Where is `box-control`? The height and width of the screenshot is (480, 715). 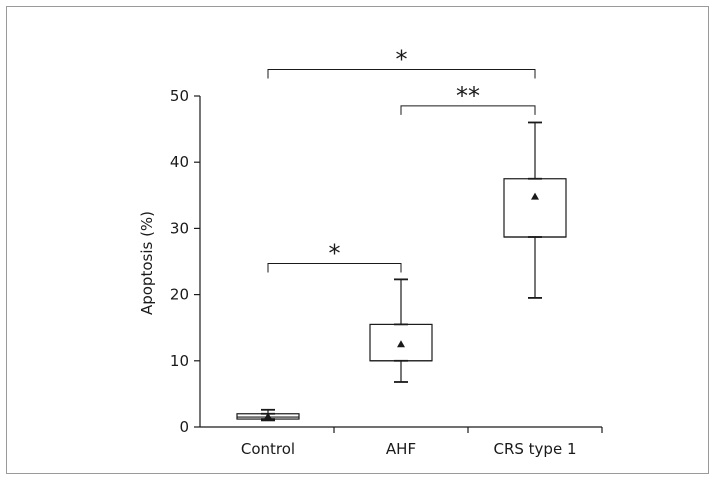 box-control is located at coordinates (268, 415).